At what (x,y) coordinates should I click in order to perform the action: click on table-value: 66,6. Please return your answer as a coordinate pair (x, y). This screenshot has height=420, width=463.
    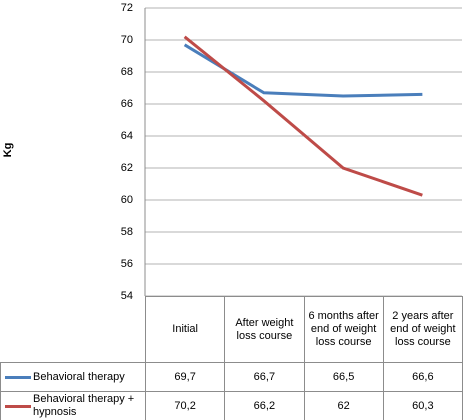
    Looking at the image, I should click on (422, 377).